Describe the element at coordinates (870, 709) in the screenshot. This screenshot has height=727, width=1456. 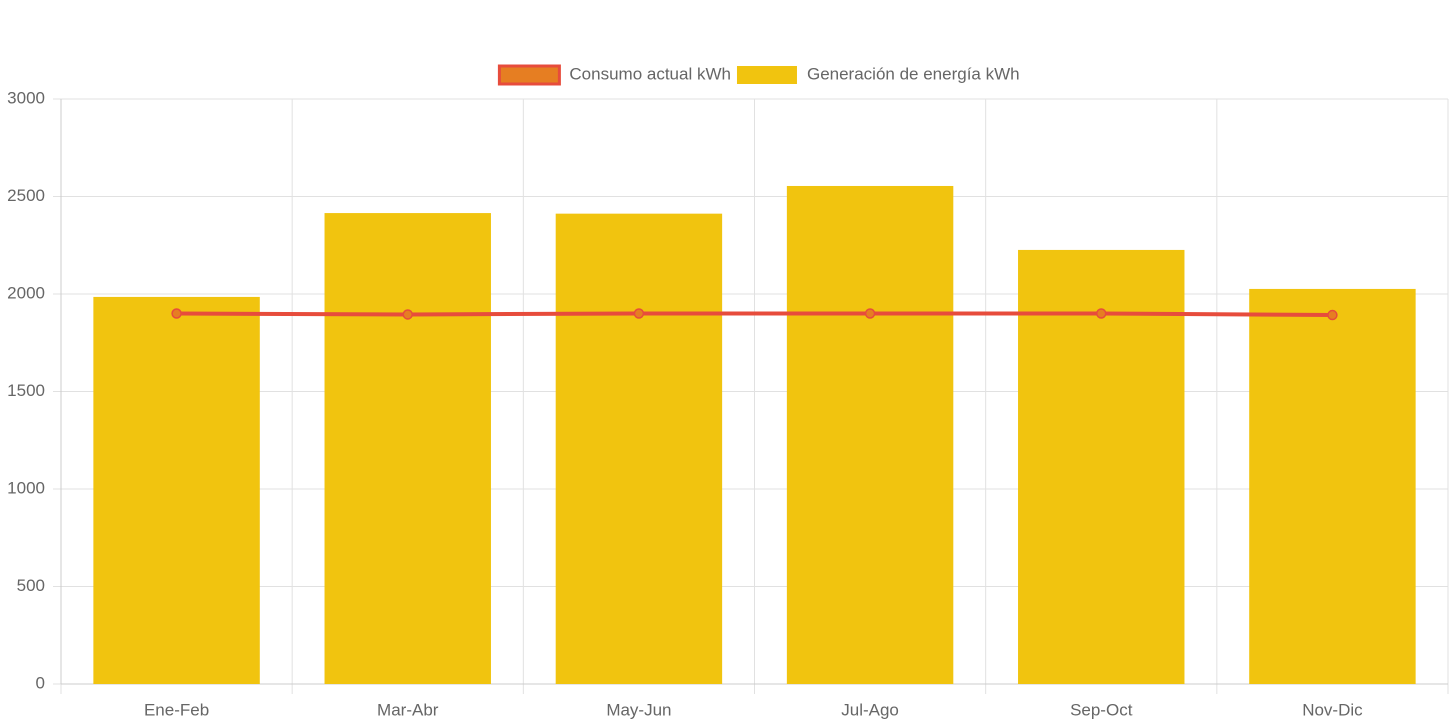
I see `x-tick-label: Jul-Ago` at that location.